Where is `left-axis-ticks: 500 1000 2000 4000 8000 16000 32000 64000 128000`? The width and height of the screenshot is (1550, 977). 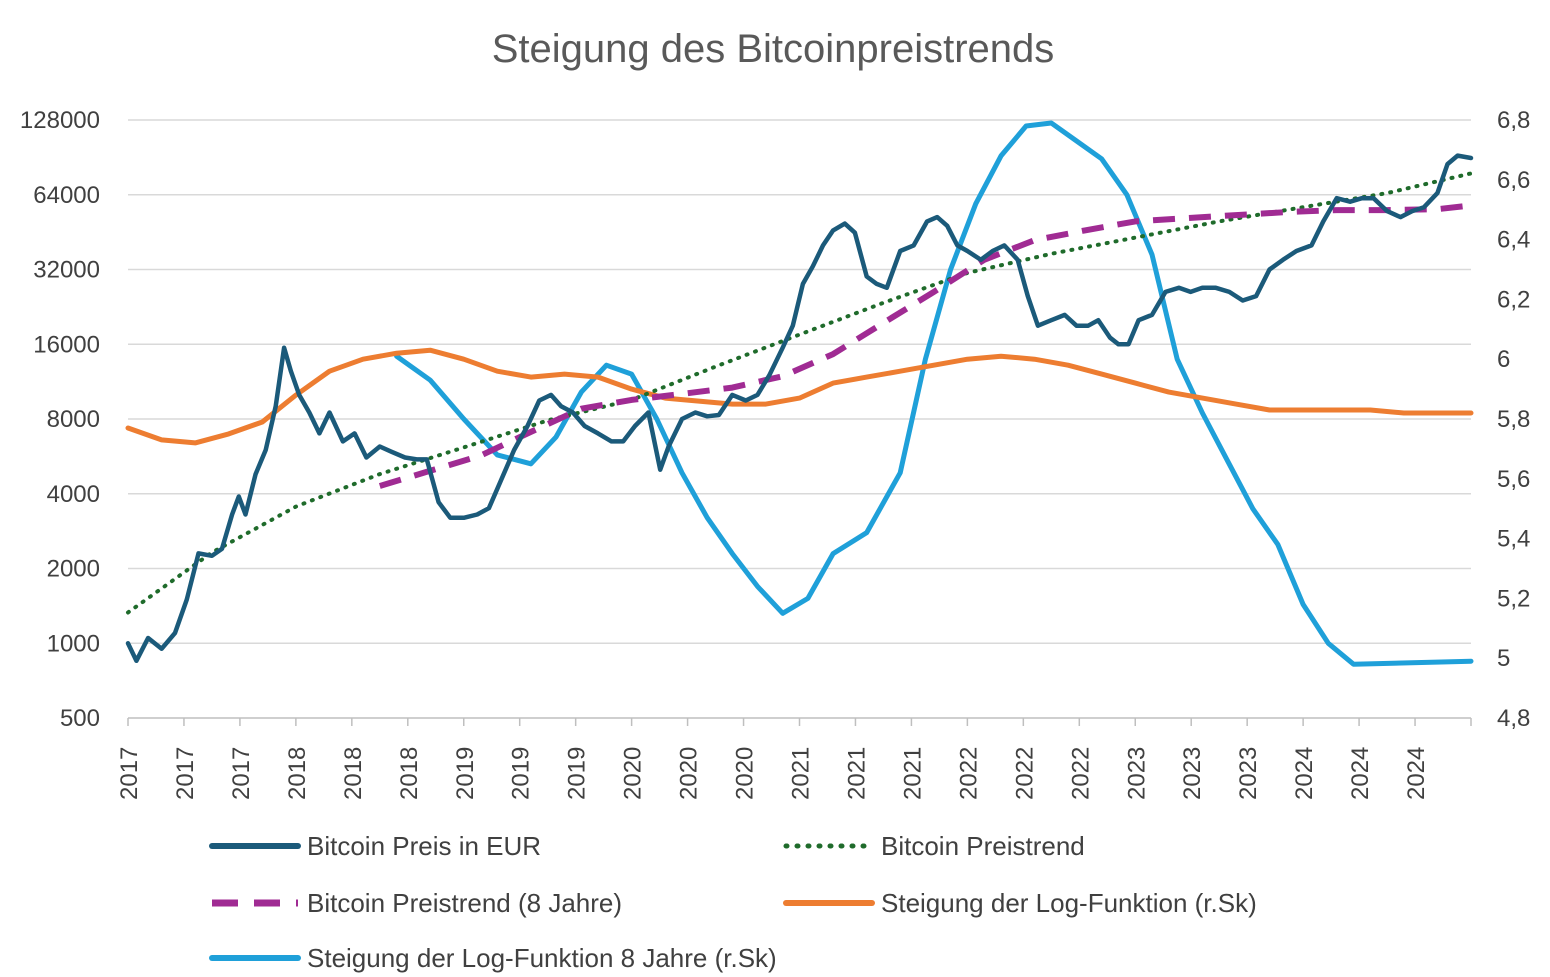 left-axis-ticks: 500 1000 2000 4000 8000 16000 32000 64000 128000 is located at coordinates (60, 419).